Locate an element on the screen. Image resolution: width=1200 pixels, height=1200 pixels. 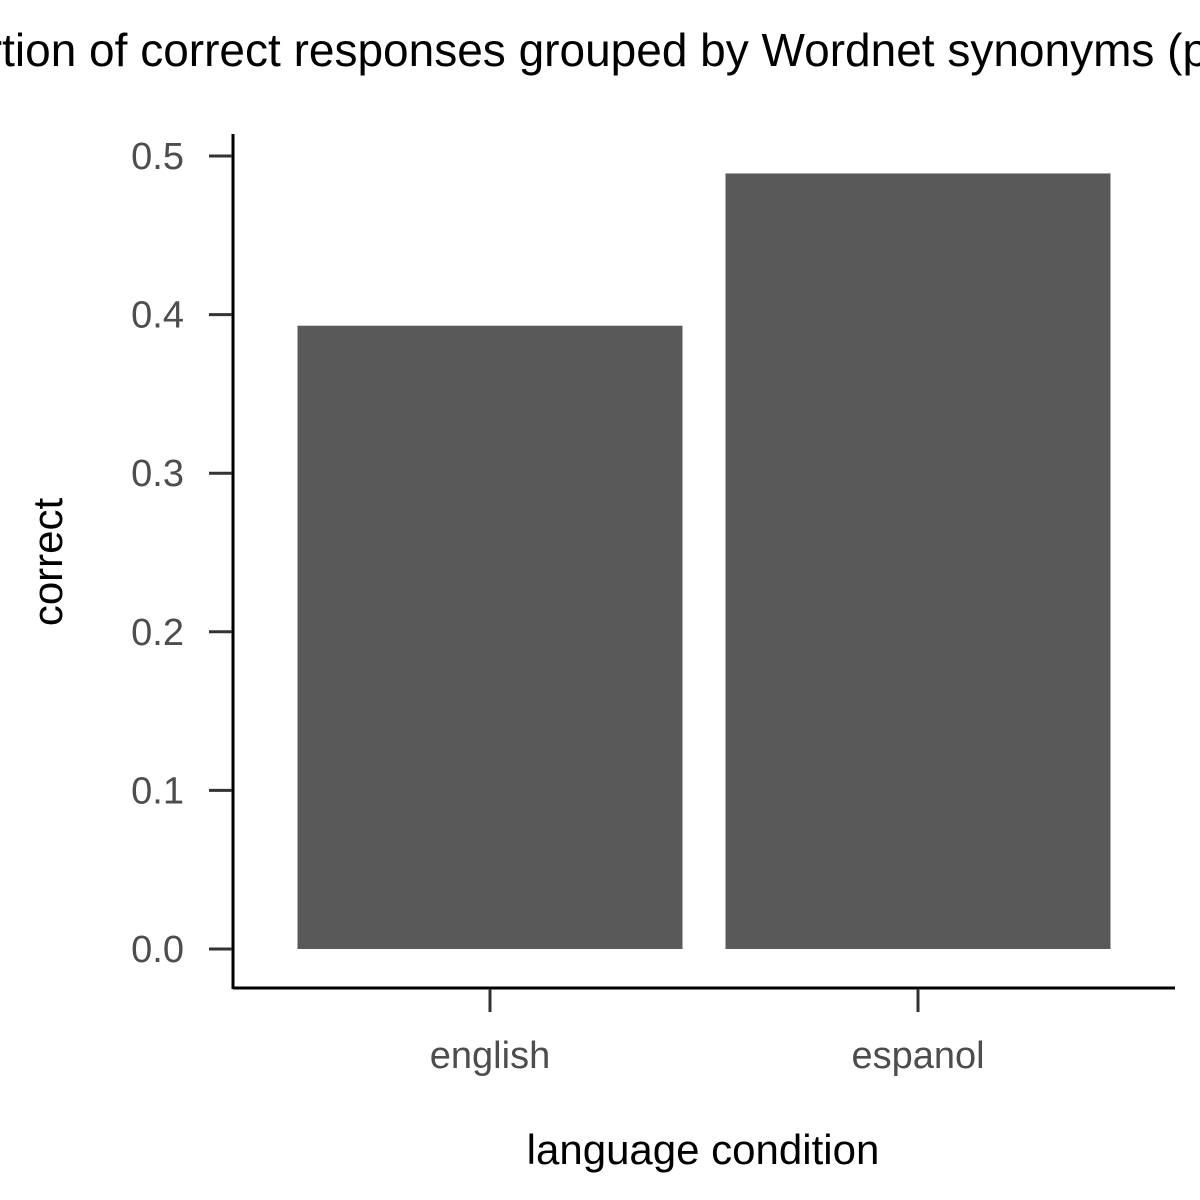
y-tick-label-5: 0.5 is located at coordinates (157, 157).